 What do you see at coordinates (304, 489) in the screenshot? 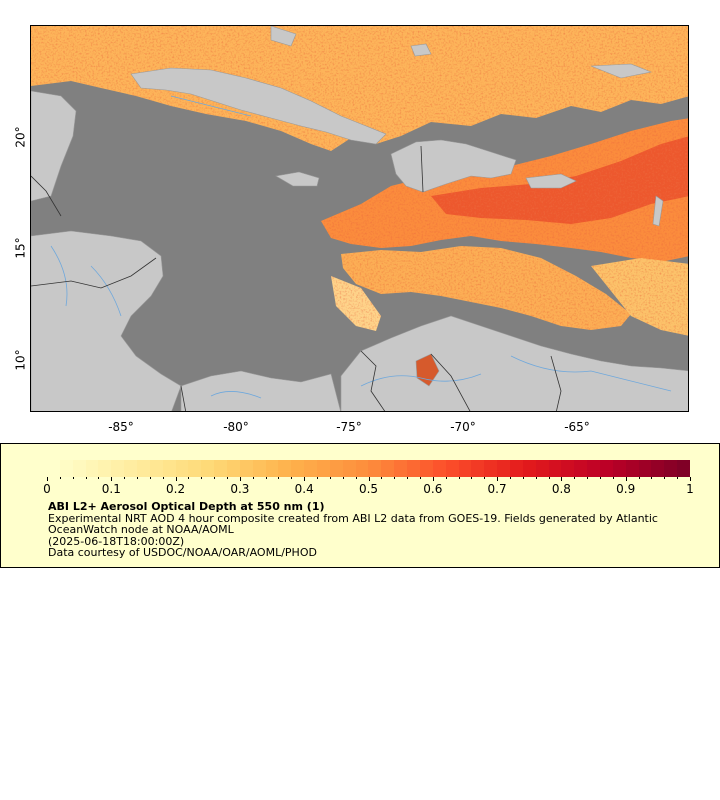
I see `colorbar-label: 0.4` at bounding box center [304, 489].